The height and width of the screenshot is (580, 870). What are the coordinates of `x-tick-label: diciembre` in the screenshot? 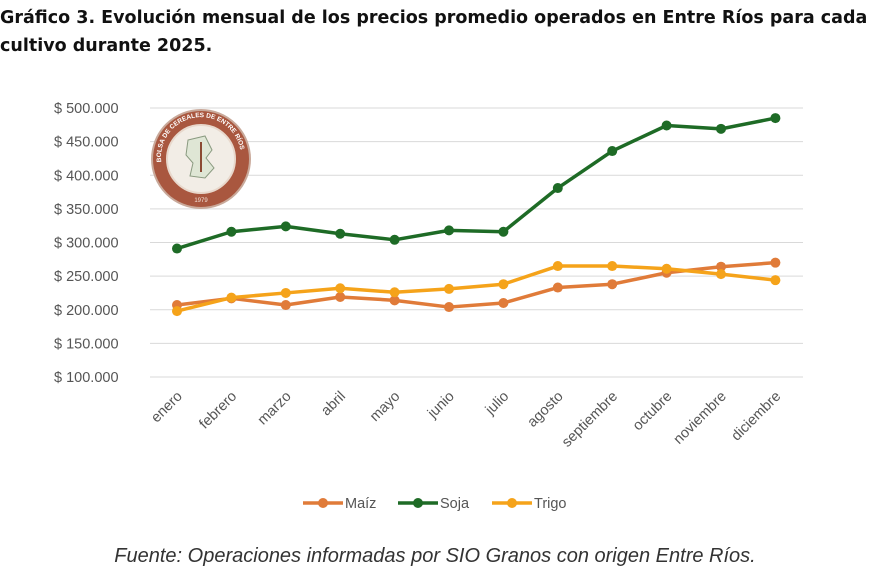 It's located at (756, 417).